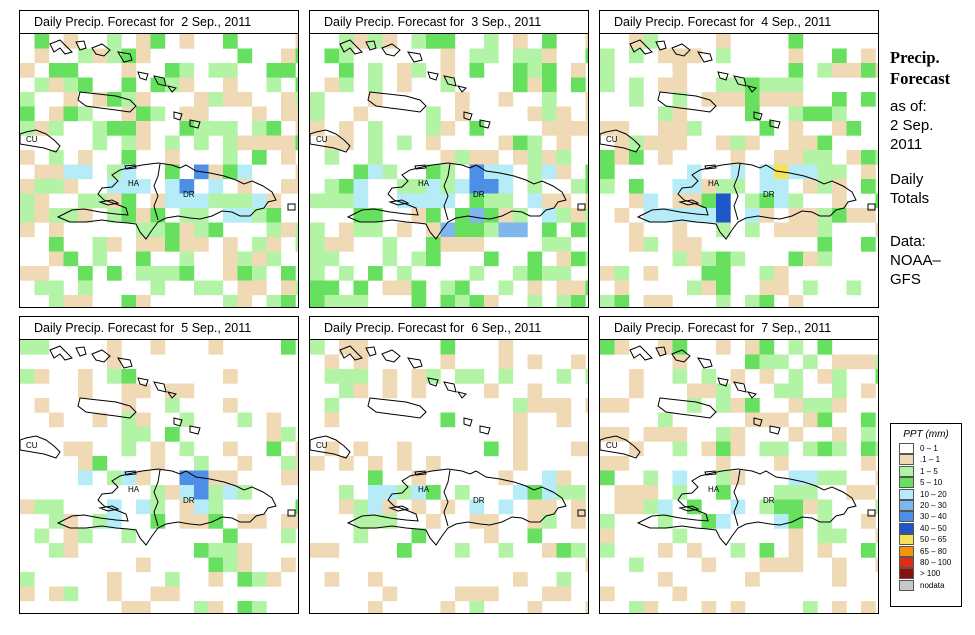  What do you see at coordinates (157, 498) in the screenshot?
I see `haiti-dr-border` at bounding box center [157, 498].